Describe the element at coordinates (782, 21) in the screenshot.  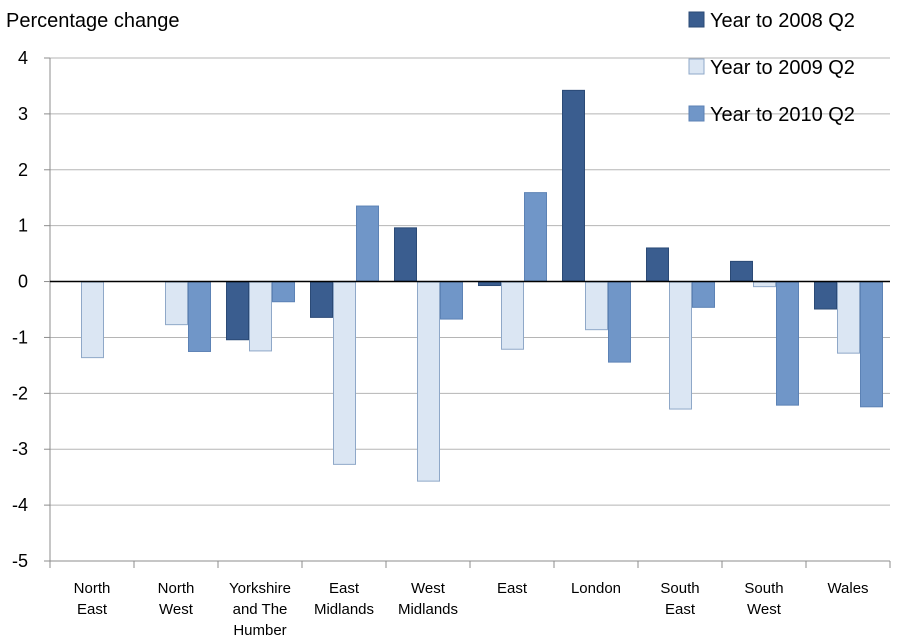
I see `legend-label: Year to 2008 Q2` at that location.